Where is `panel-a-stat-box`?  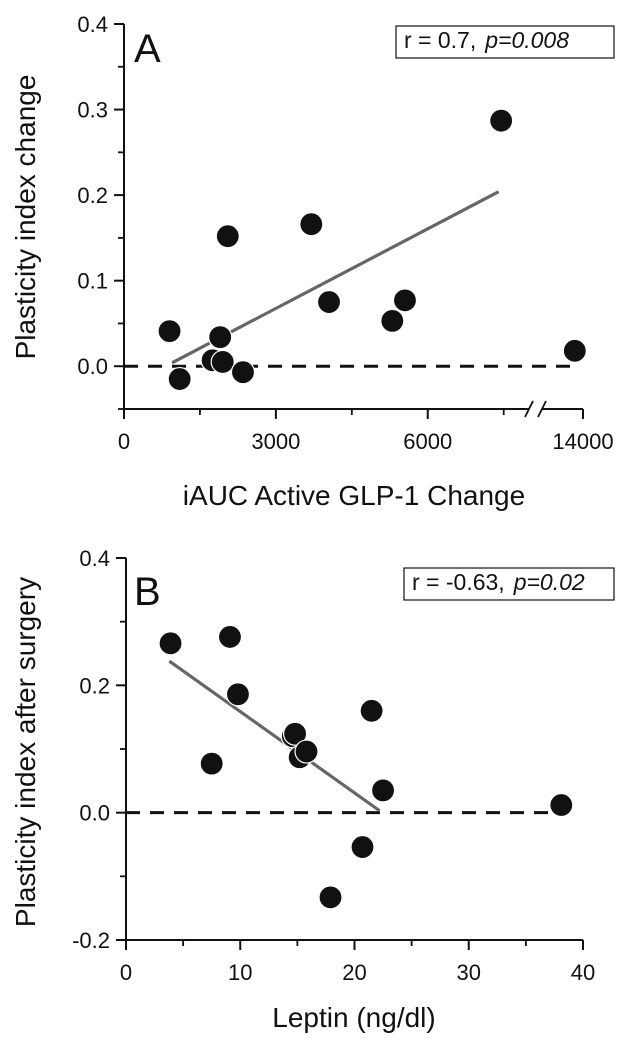
panel-a-stat-box is located at coordinates (505, 42).